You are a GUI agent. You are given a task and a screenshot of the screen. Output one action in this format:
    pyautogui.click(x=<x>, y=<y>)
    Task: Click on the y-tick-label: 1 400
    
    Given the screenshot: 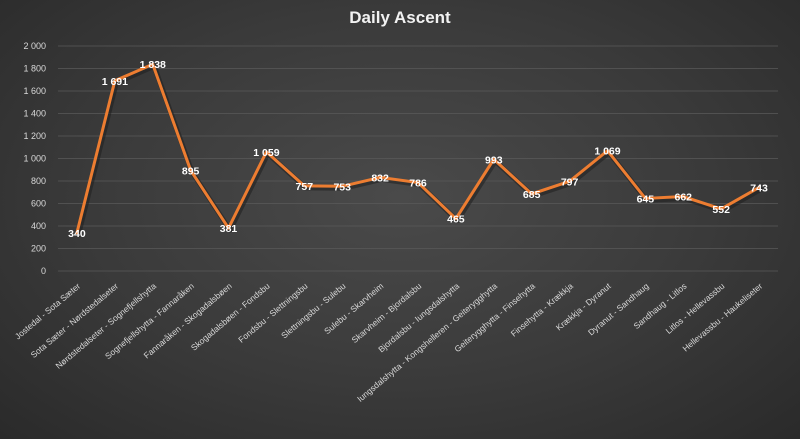 What is the action you would take?
    pyautogui.click(x=34, y=114)
    